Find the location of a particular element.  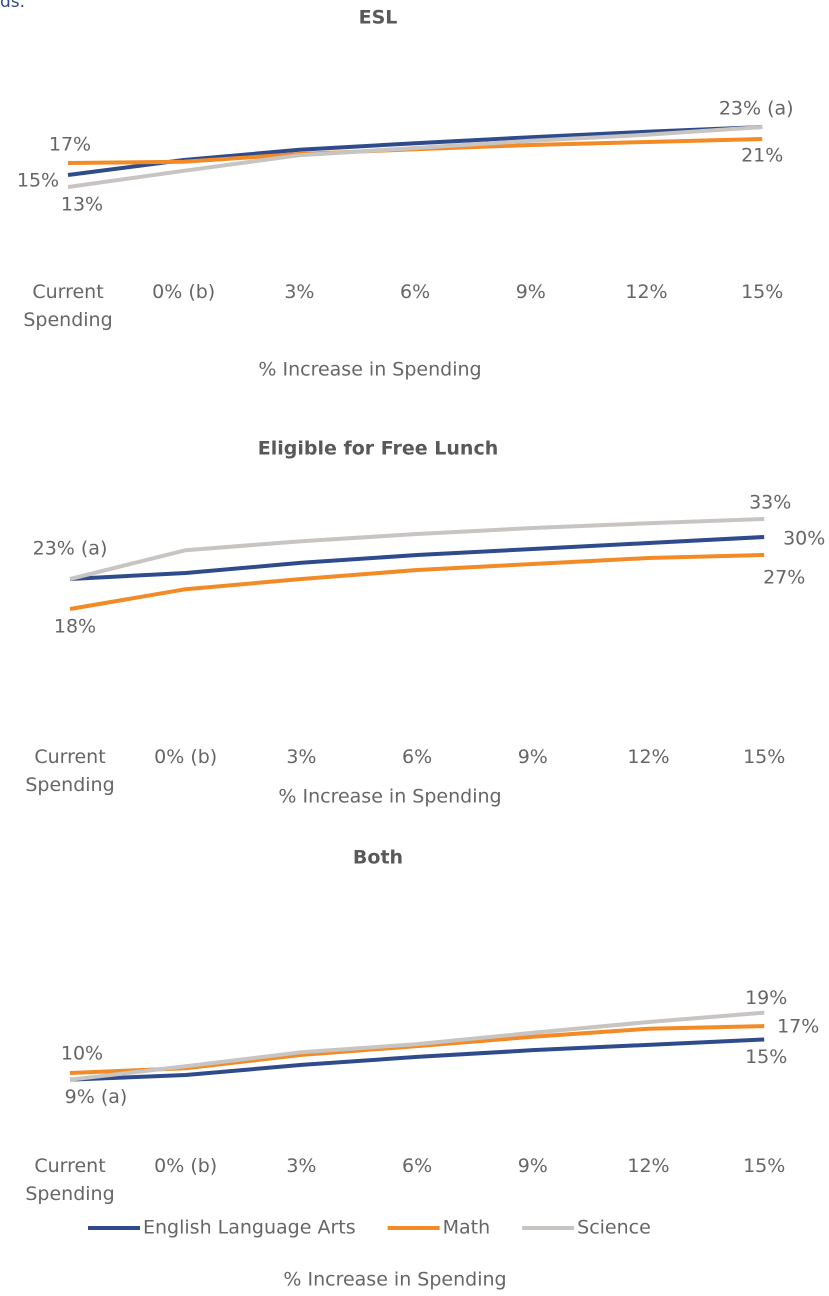

data-label: 18% is located at coordinates (75, 627).